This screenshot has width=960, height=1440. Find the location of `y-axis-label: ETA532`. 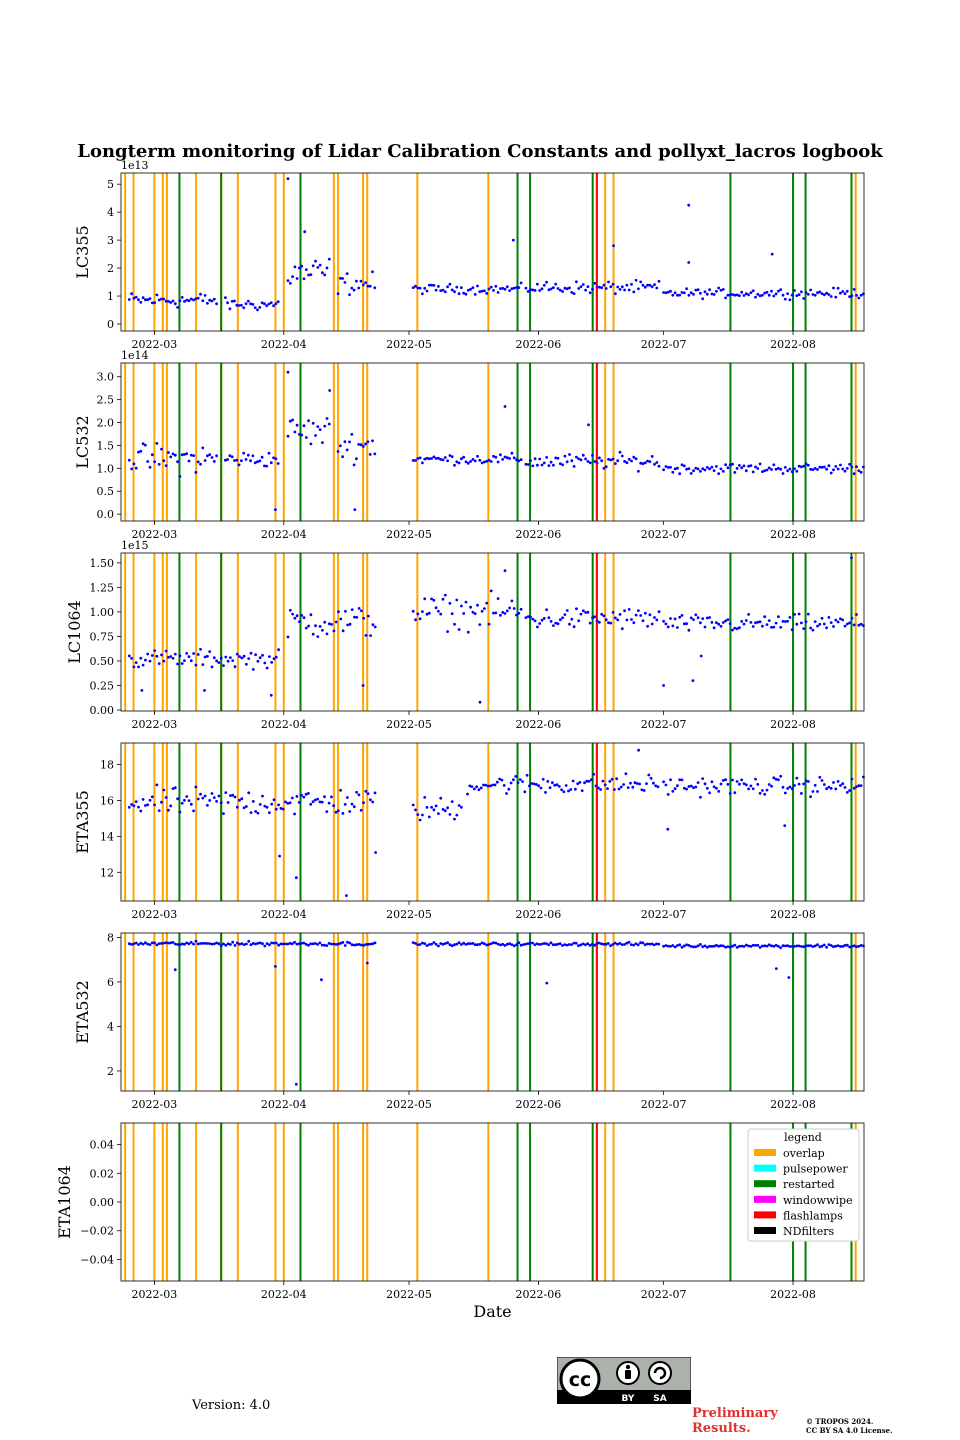

y-axis-label: ETA532 is located at coordinates (82, 1012).